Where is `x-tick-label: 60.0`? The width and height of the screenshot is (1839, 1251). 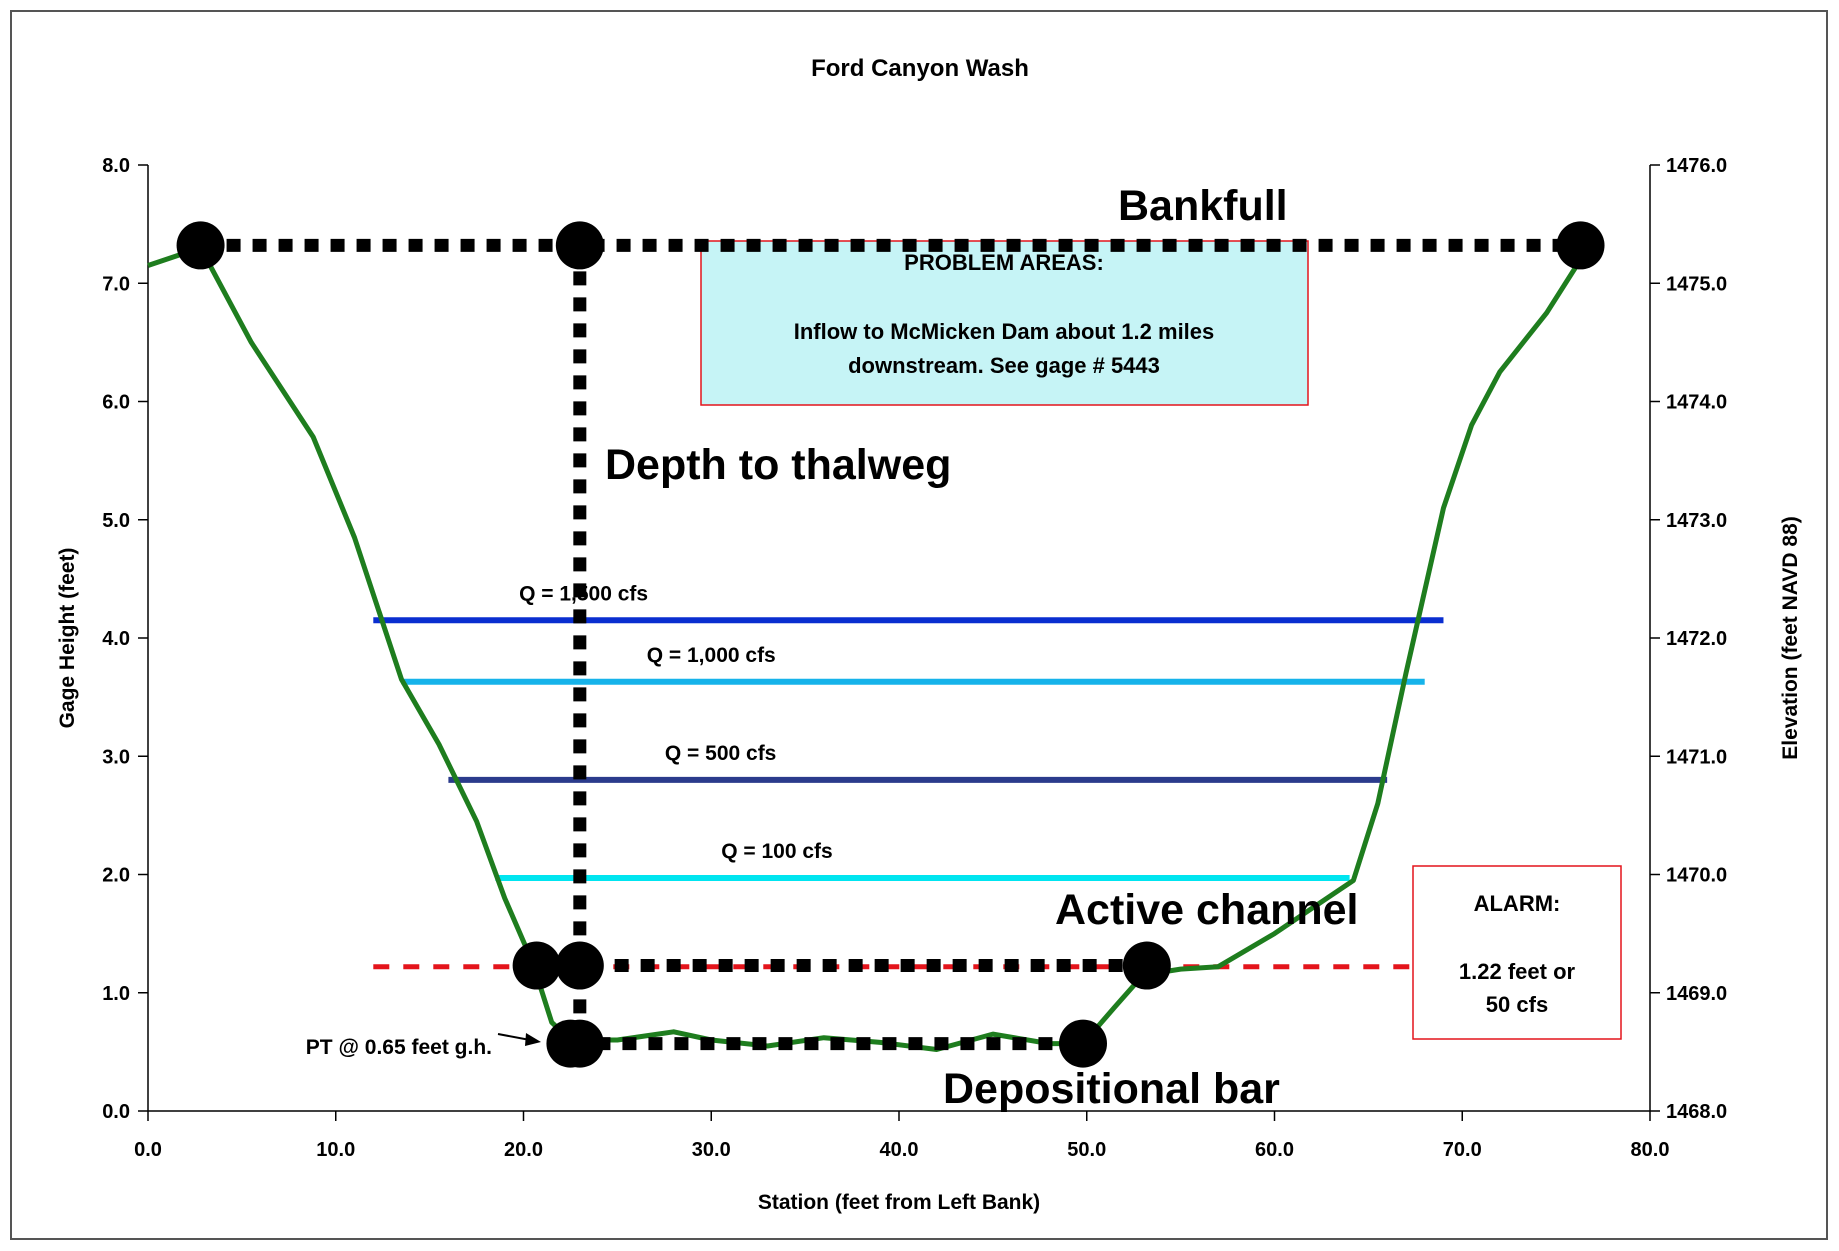
x-tick-label: 60.0 is located at coordinates (1274, 1150).